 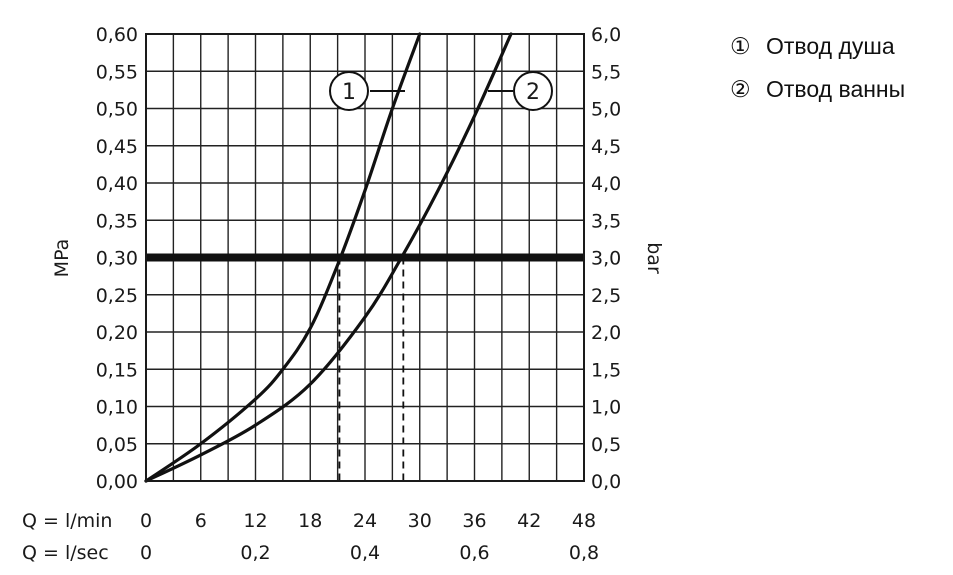 I want to click on y-left-tick-label: 0,40, so click(x=117, y=184).